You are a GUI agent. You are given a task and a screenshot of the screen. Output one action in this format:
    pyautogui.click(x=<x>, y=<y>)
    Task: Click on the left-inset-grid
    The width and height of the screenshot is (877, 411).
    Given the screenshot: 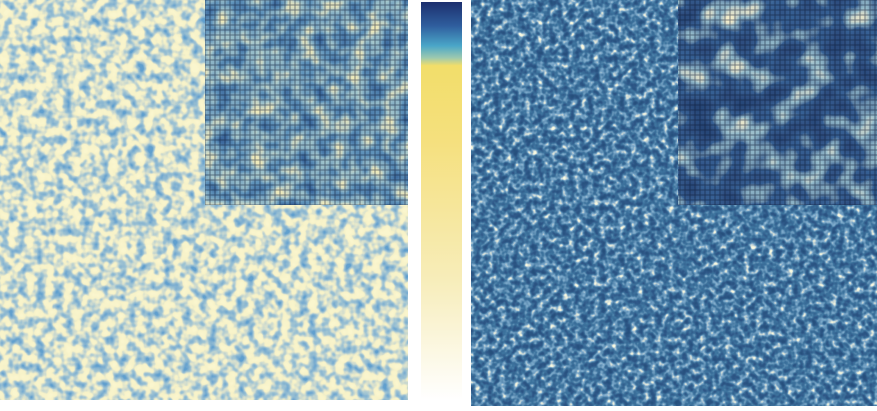 What is the action you would take?
    pyautogui.click(x=306, y=102)
    